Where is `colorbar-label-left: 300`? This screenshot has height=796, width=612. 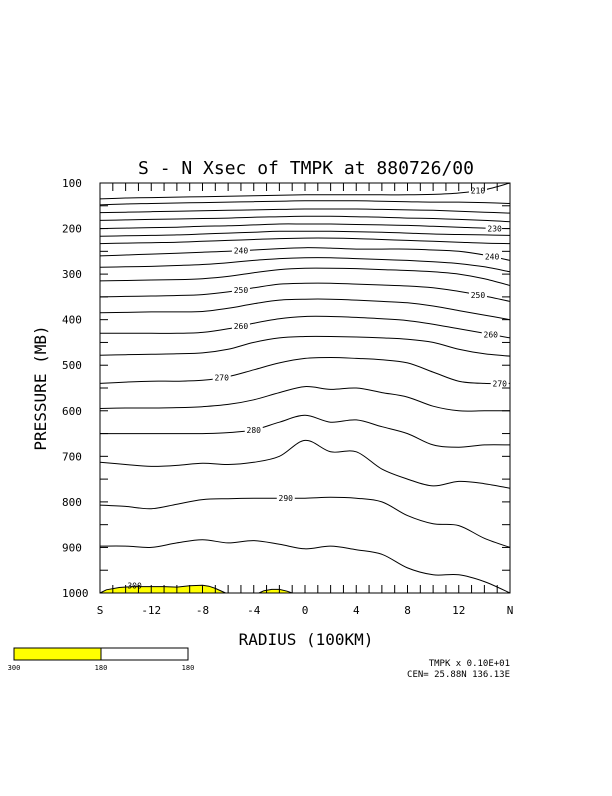
colorbar-label-left: 300 is located at coordinates (14, 668).